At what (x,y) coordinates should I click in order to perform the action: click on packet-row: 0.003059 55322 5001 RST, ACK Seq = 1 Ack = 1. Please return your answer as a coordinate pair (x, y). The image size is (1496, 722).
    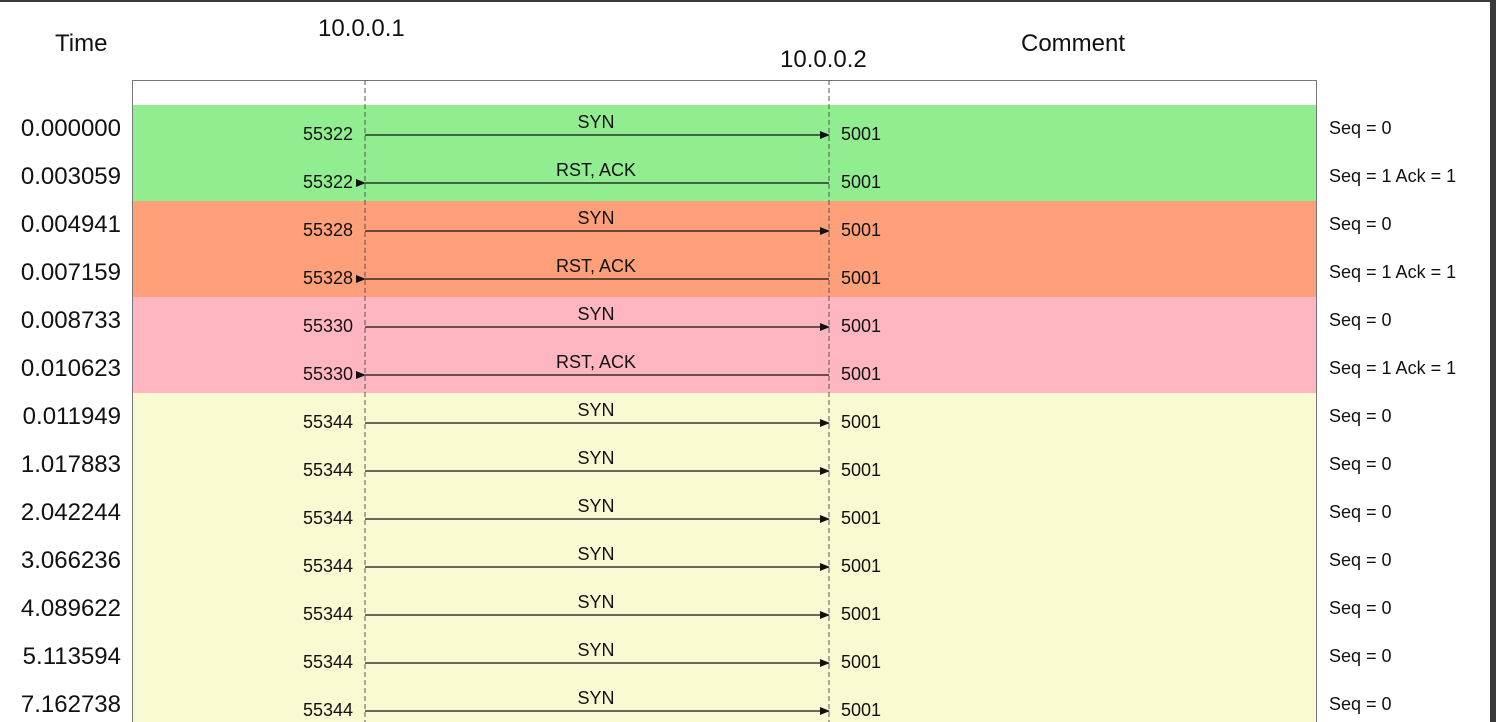
    Looking at the image, I should click on (738, 176).